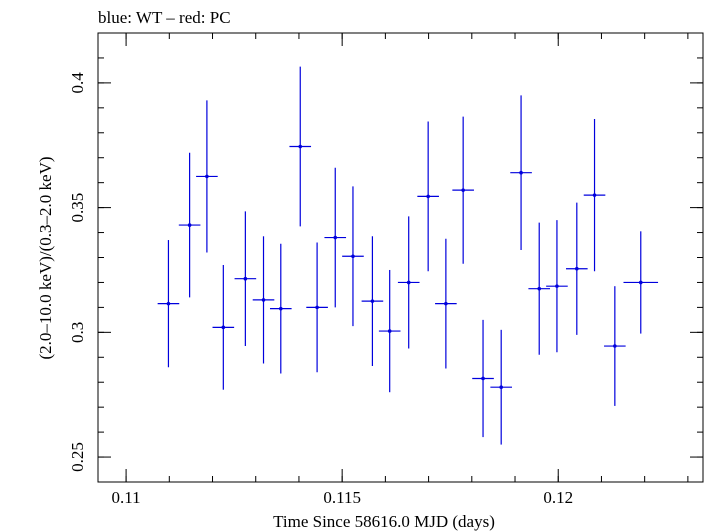 Image resolution: width=705 pixels, height=532 pixels. I want to click on x-tick-label: 0.11, so click(126, 497).